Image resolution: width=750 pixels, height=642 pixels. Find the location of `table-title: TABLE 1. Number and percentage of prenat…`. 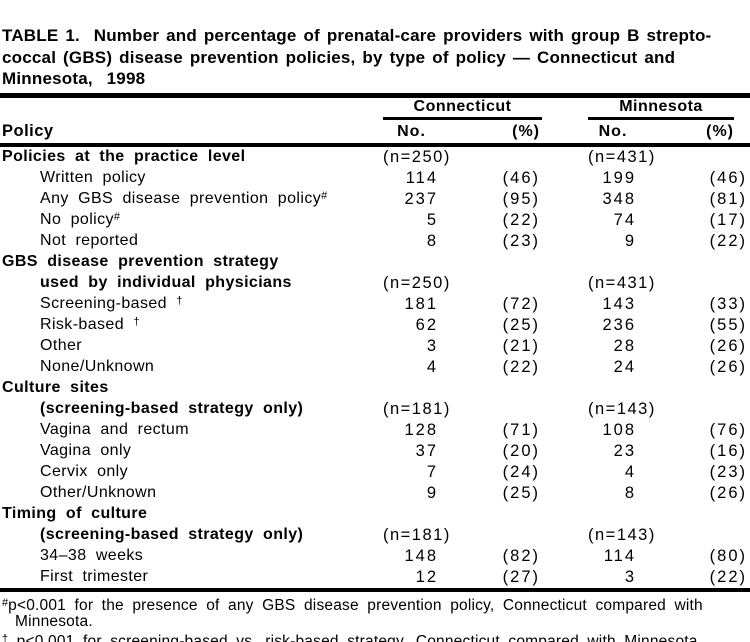

table-title: TABLE 1. Number and percentage of prenat… is located at coordinates (375, 45).